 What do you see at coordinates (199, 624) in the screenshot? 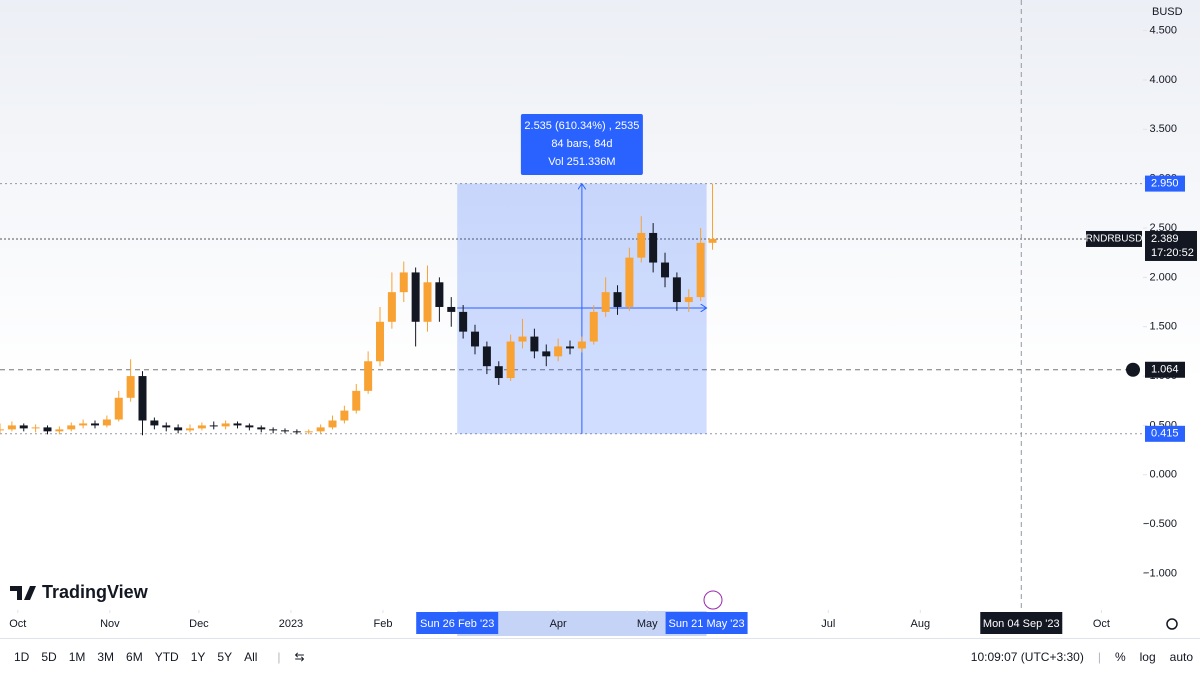
I see `x-tick-label: Dec` at bounding box center [199, 624].